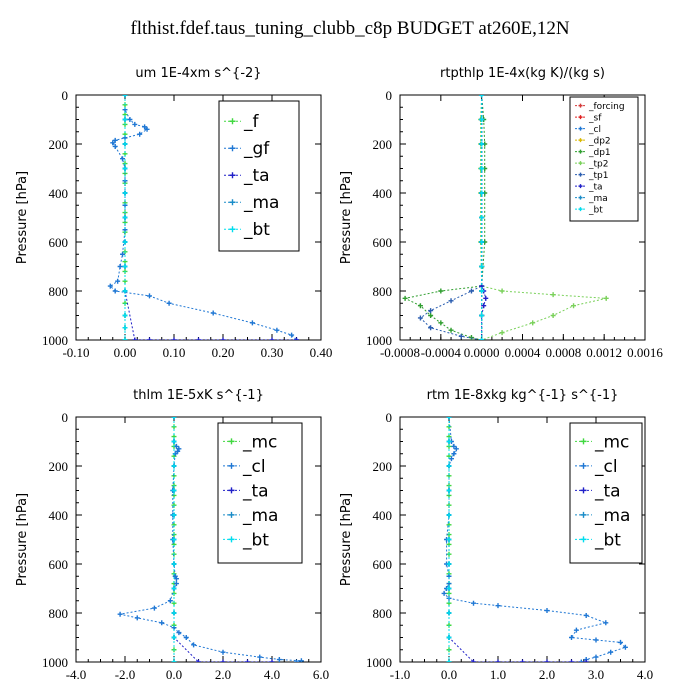  I want to click on x-tick-label: 0.0012, so click(604, 352).